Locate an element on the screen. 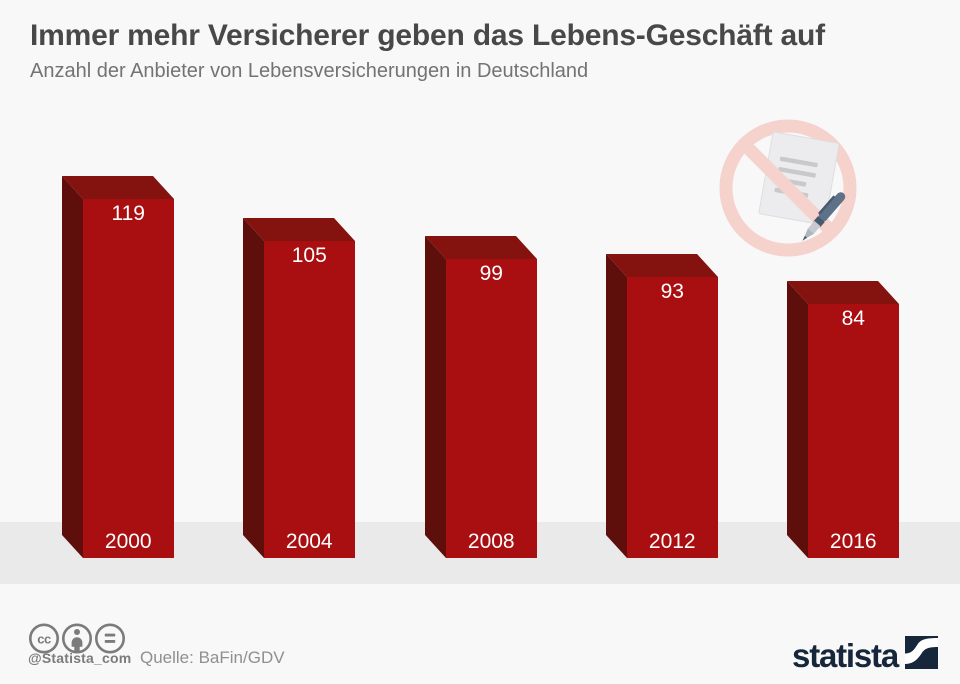 Image resolution: width=960 pixels, height=684 pixels. svg-text: cc is located at coordinates (44, 638).